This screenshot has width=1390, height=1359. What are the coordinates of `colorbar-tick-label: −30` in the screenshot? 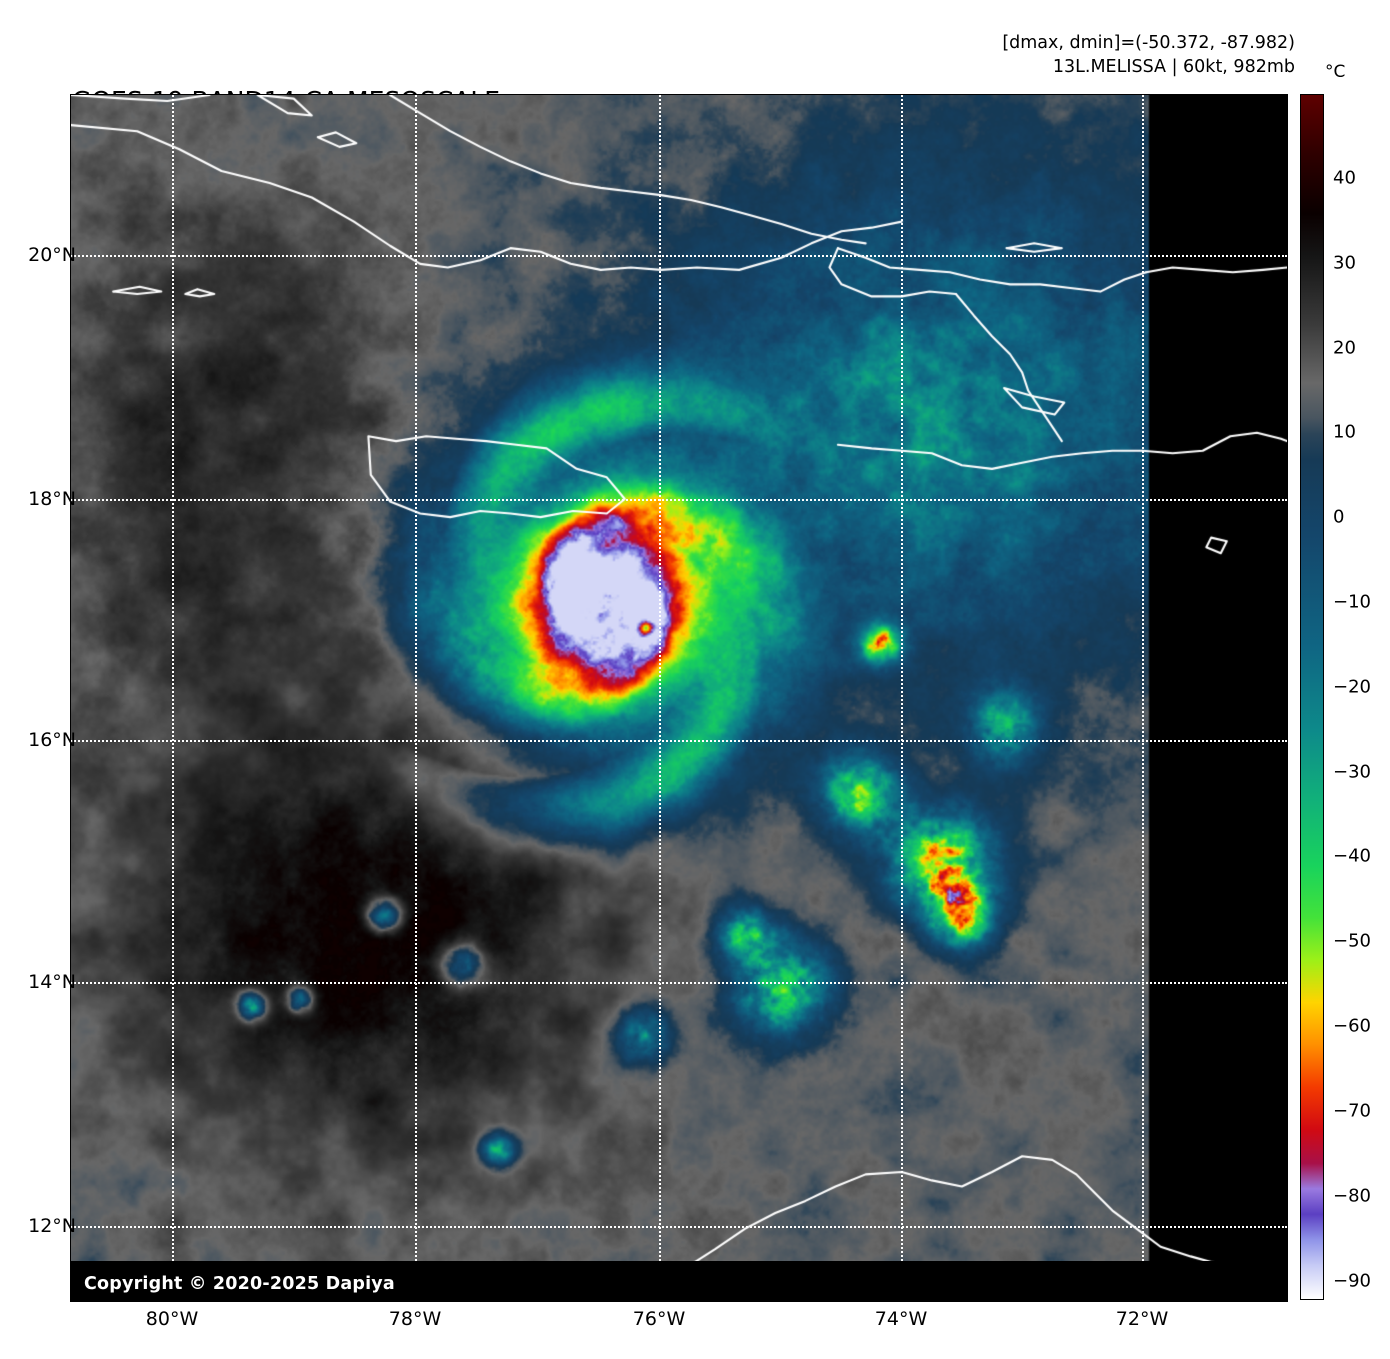 It's located at (1352, 772).